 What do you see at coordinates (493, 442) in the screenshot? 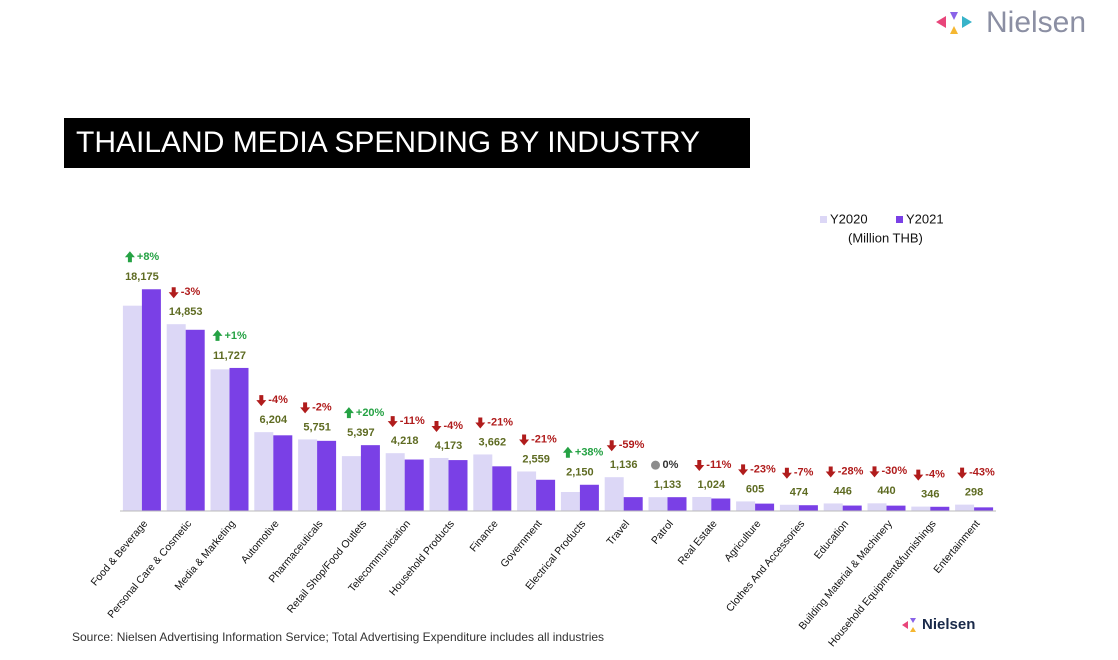
I see `value-label: 3,662` at bounding box center [493, 442].